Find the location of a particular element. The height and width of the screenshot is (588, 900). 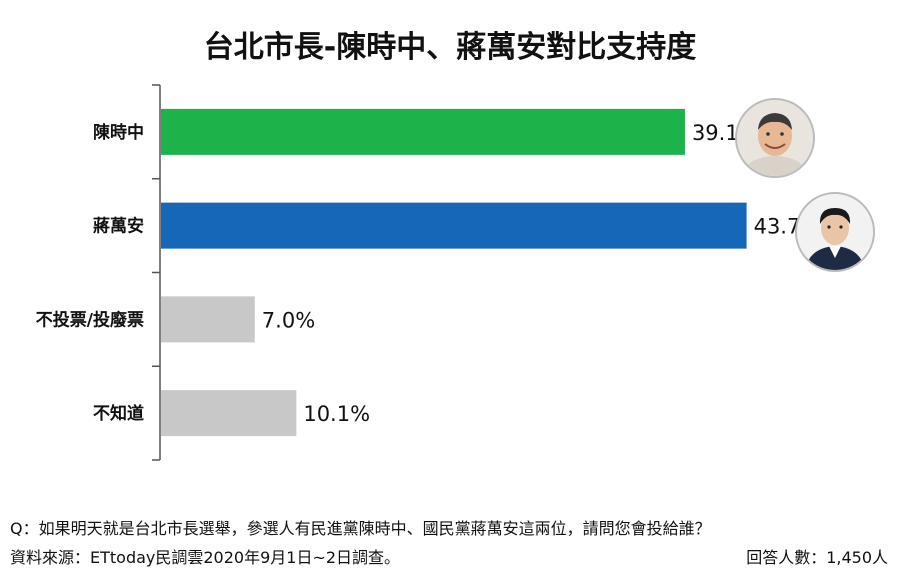

chart-title: 台北市長-陳時中、蔣萬安對比支持度 is located at coordinates (450, 47).